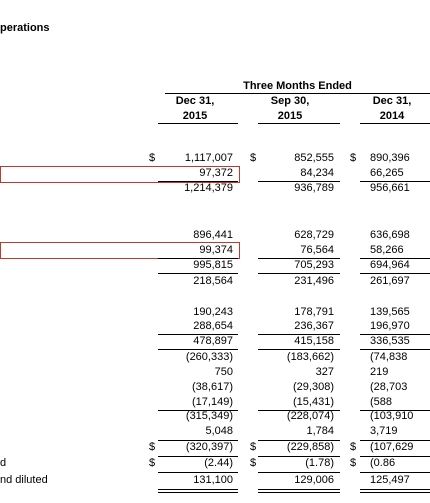  I want to click on cell-value: 896,441, so click(213, 235).